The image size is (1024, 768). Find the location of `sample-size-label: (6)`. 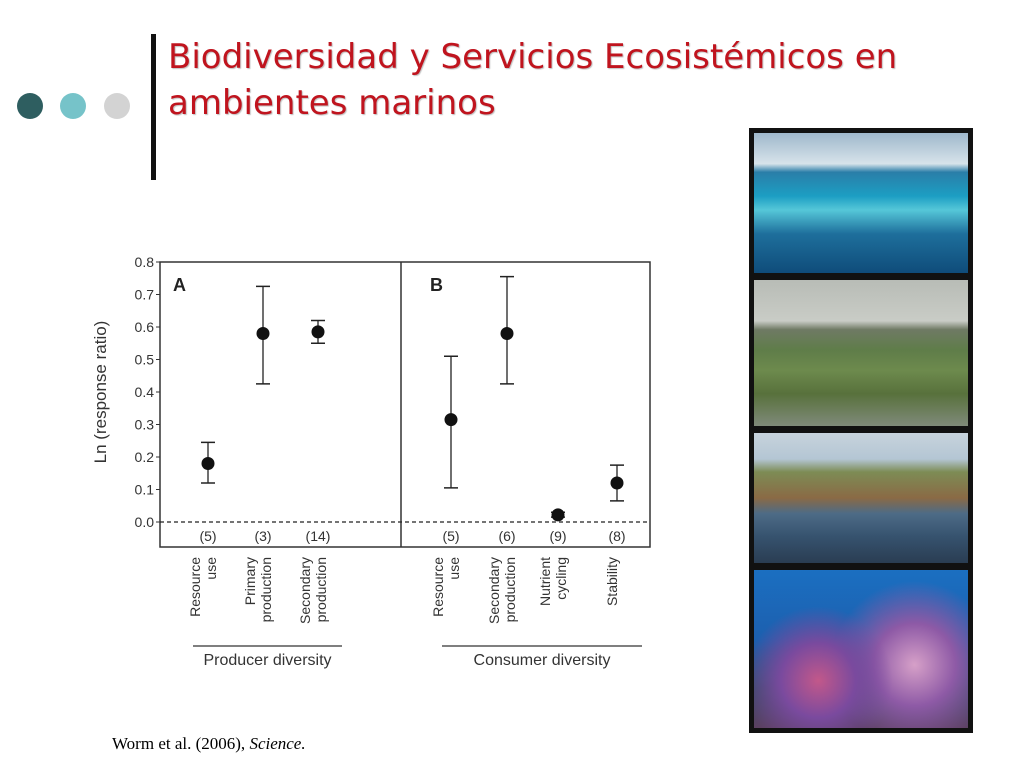

sample-size-label: (6) is located at coordinates (506, 536).